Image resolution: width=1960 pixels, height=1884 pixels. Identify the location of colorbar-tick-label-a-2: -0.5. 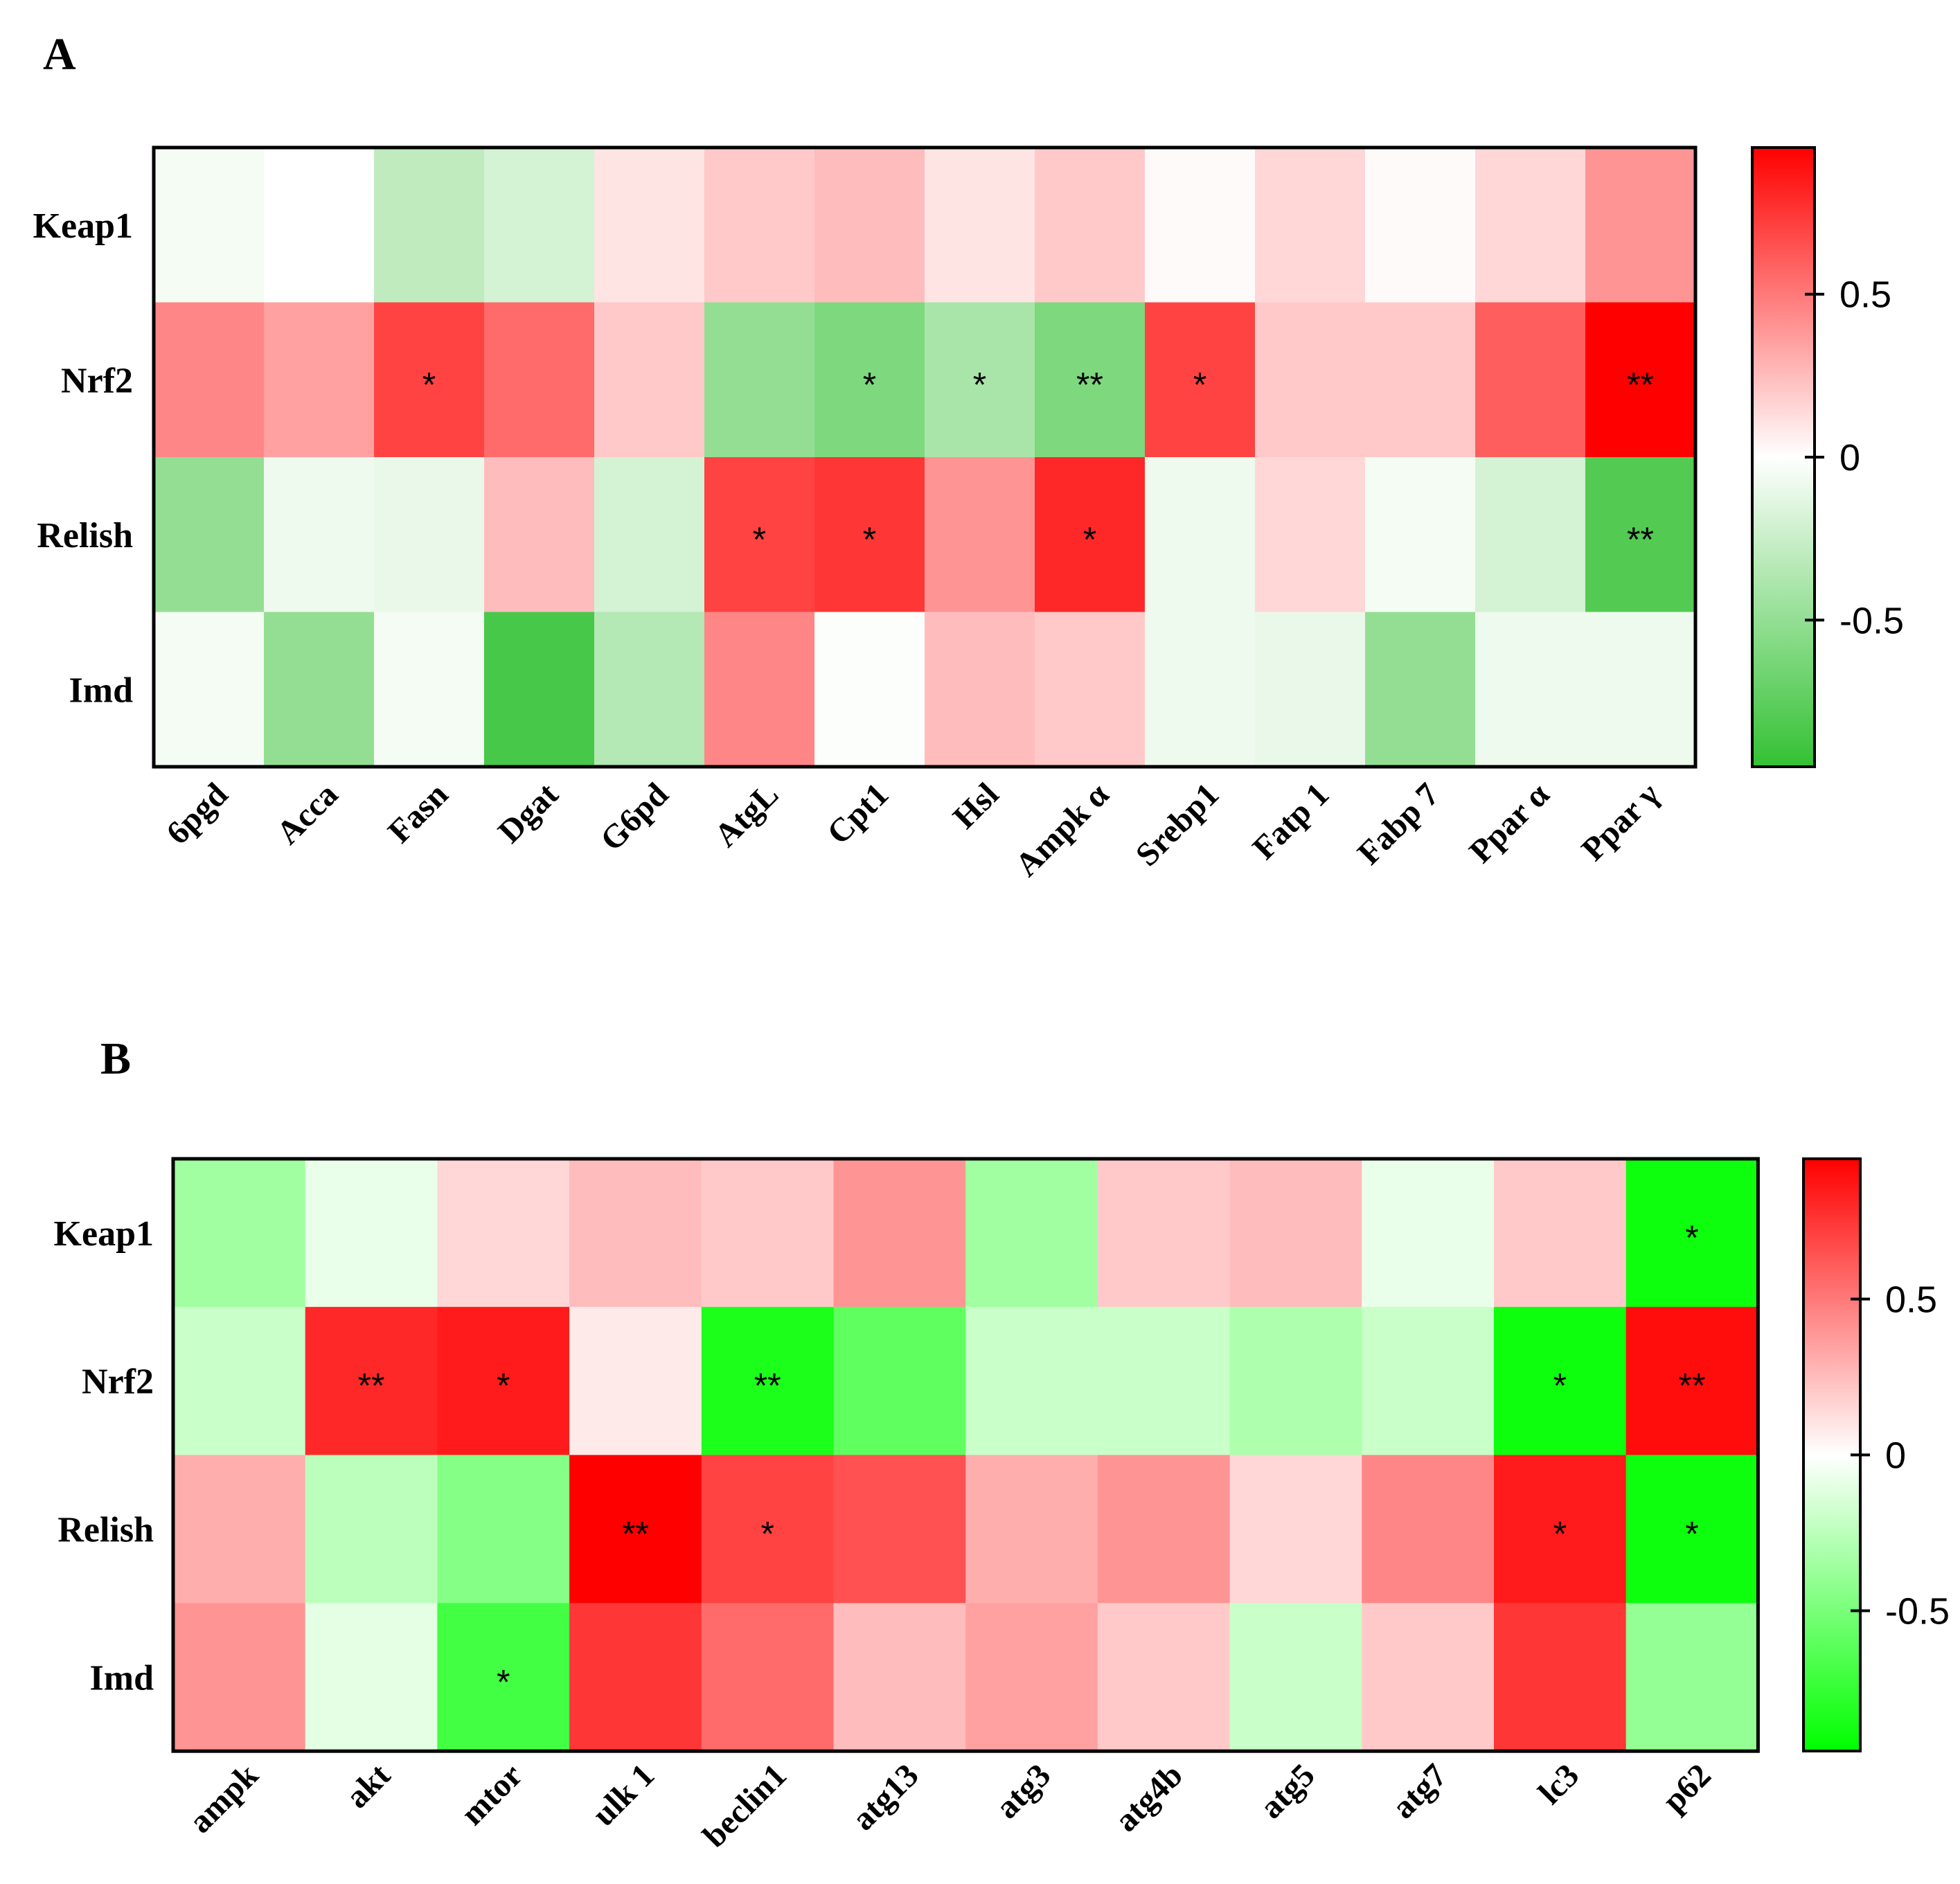
(1872, 620).